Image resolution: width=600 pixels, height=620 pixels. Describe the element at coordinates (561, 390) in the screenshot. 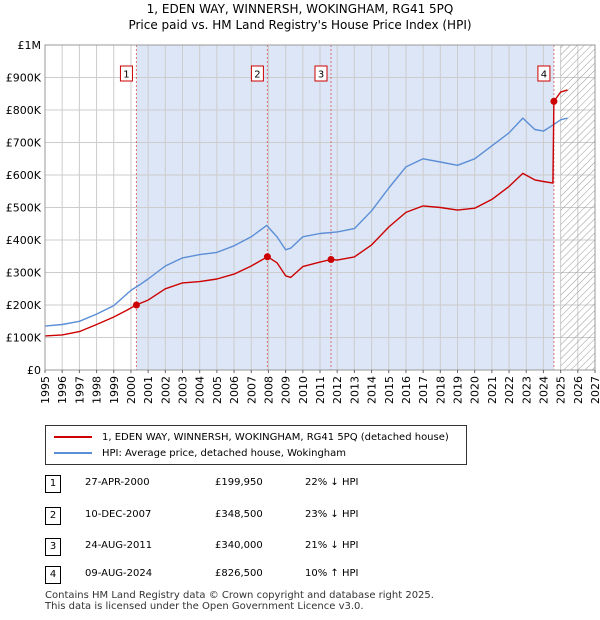

I see `x-tick-label: 2025` at that location.